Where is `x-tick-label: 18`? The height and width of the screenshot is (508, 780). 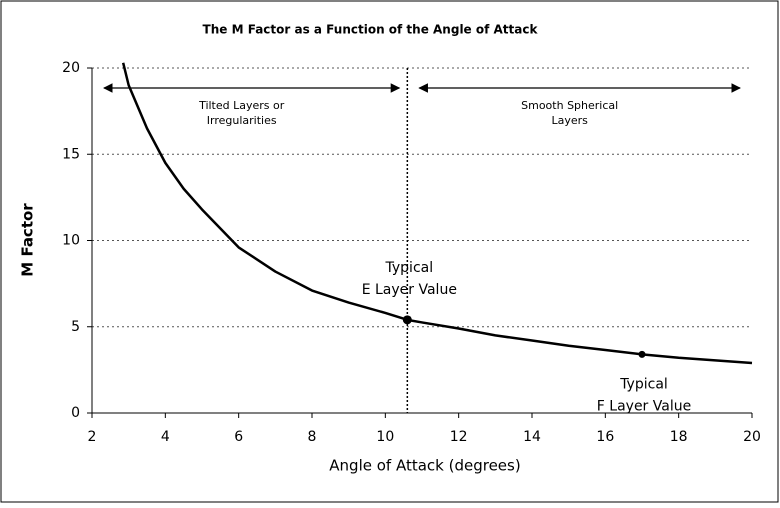 x-tick-label: 18 is located at coordinates (679, 437).